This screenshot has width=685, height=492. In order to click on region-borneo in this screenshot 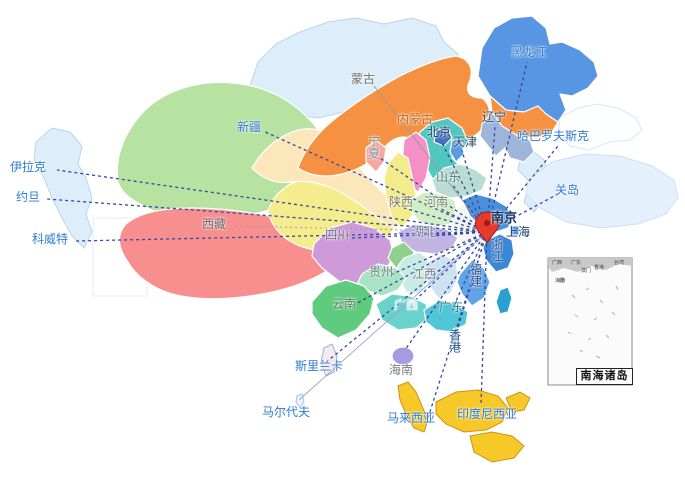, I will do `click(472, 411)`.